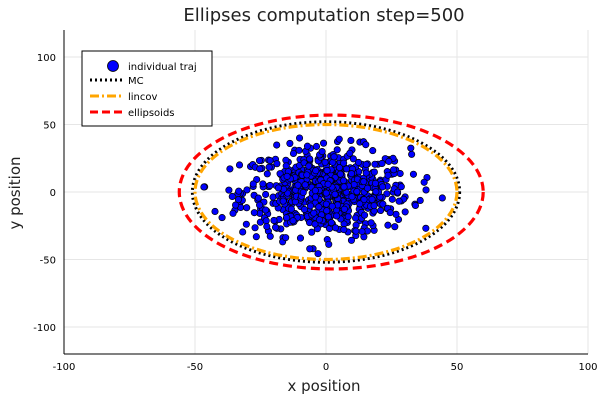 This screenshot has width=600, height=400. I want to click on x-tick-label: 50, so click(457, 367).